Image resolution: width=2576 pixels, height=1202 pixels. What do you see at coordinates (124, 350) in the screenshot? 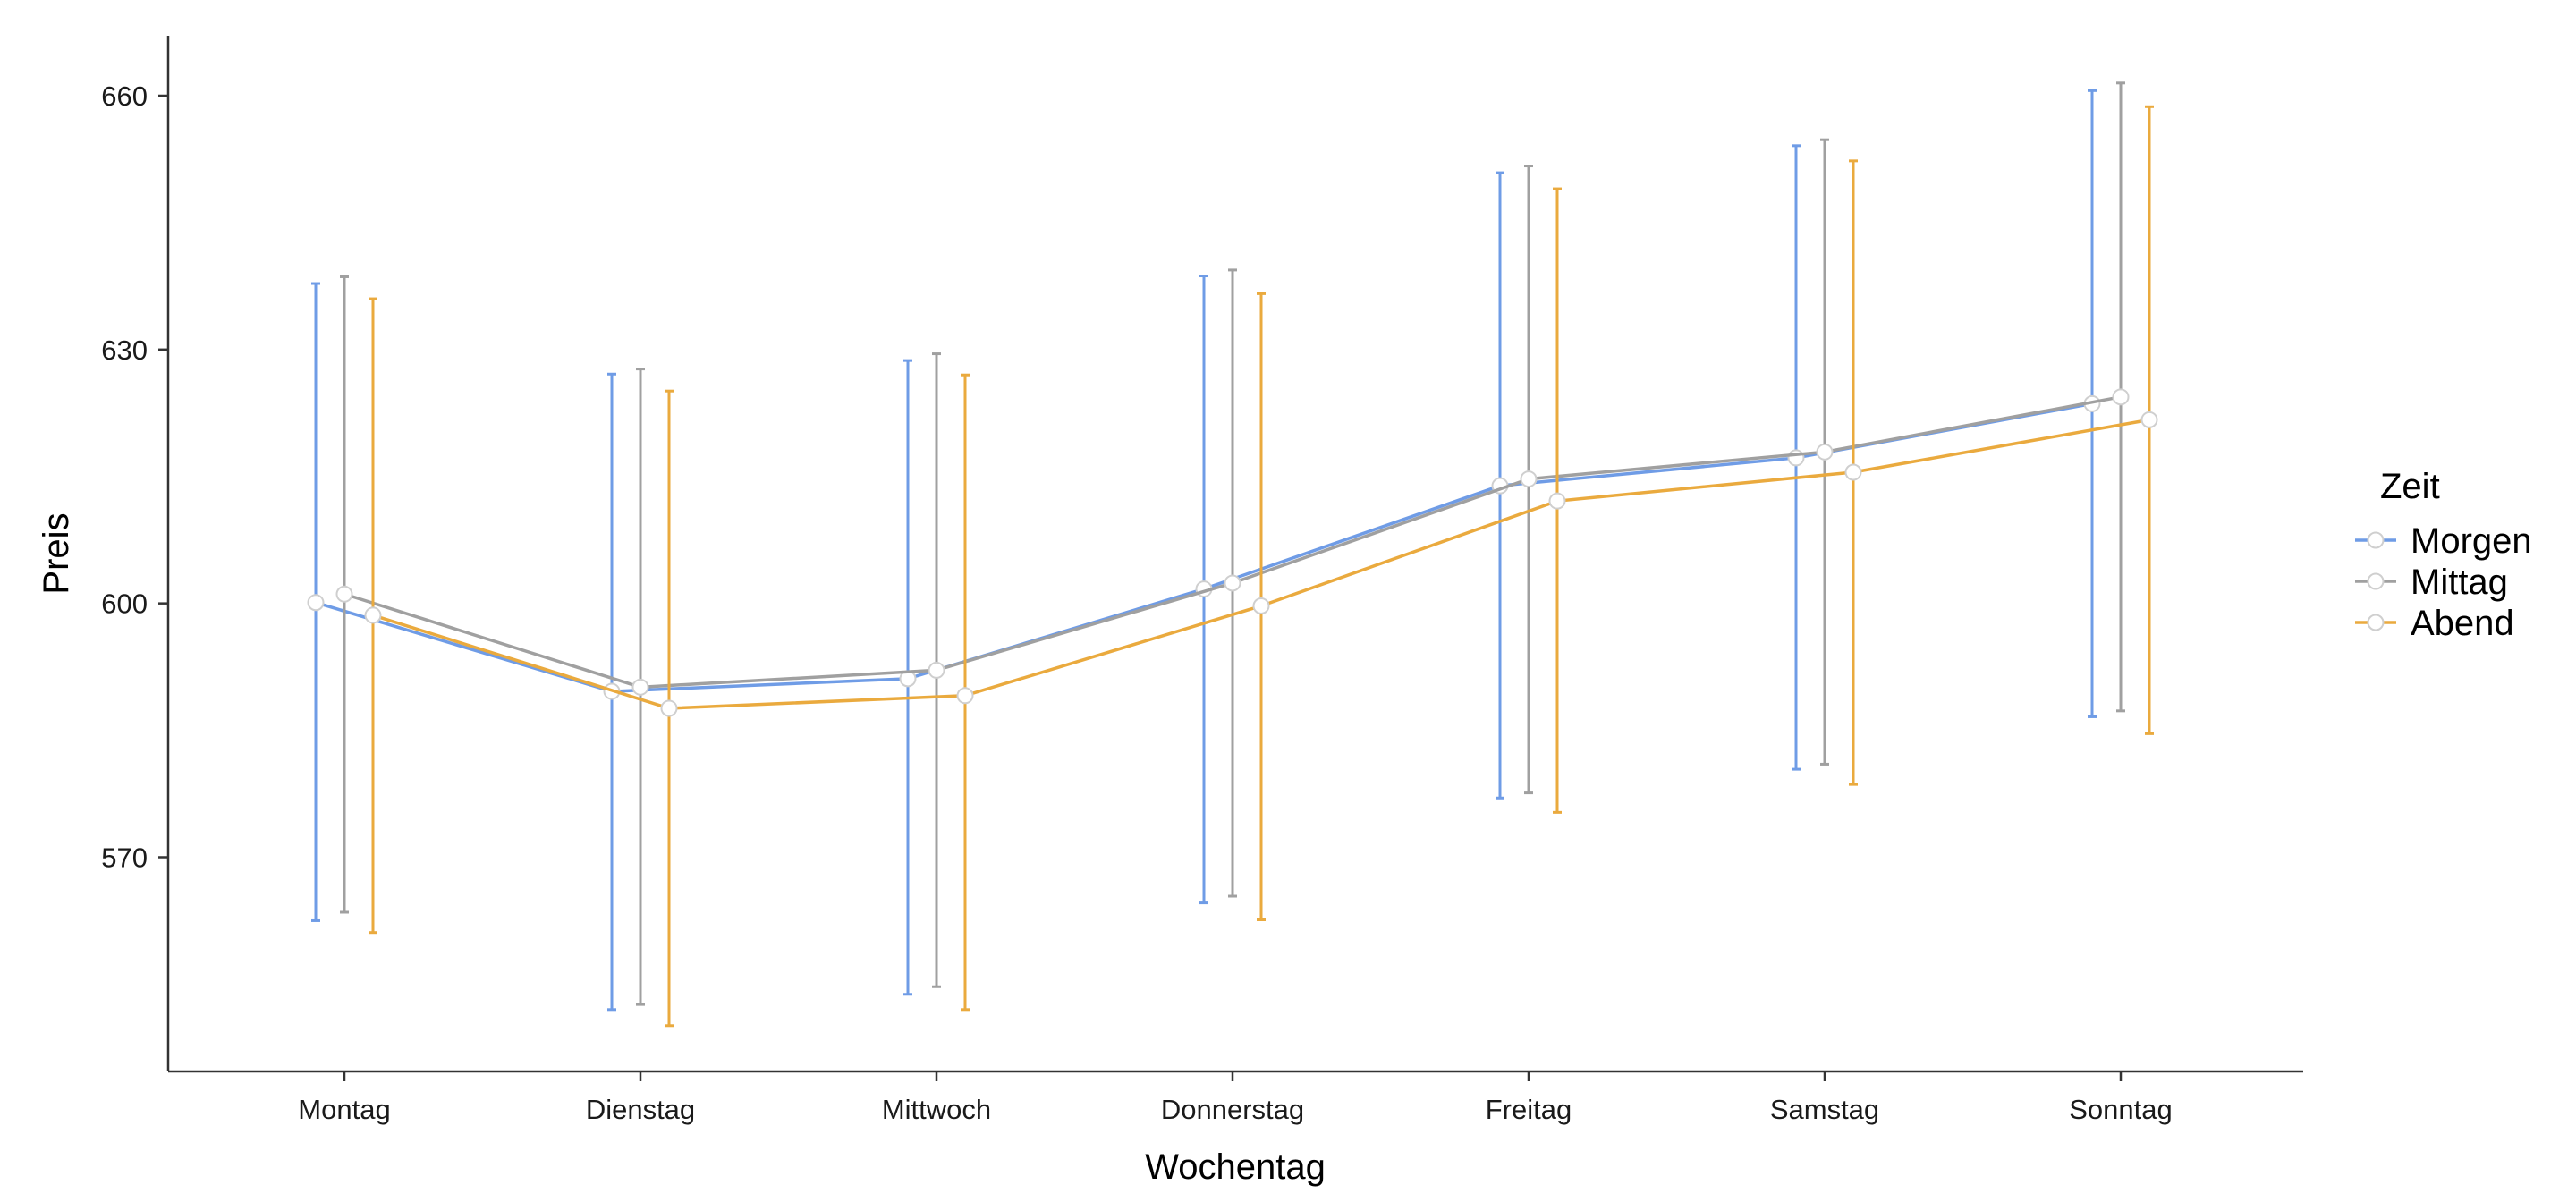
I see `y-tick-label: 630` at bounding box center [124, 350].